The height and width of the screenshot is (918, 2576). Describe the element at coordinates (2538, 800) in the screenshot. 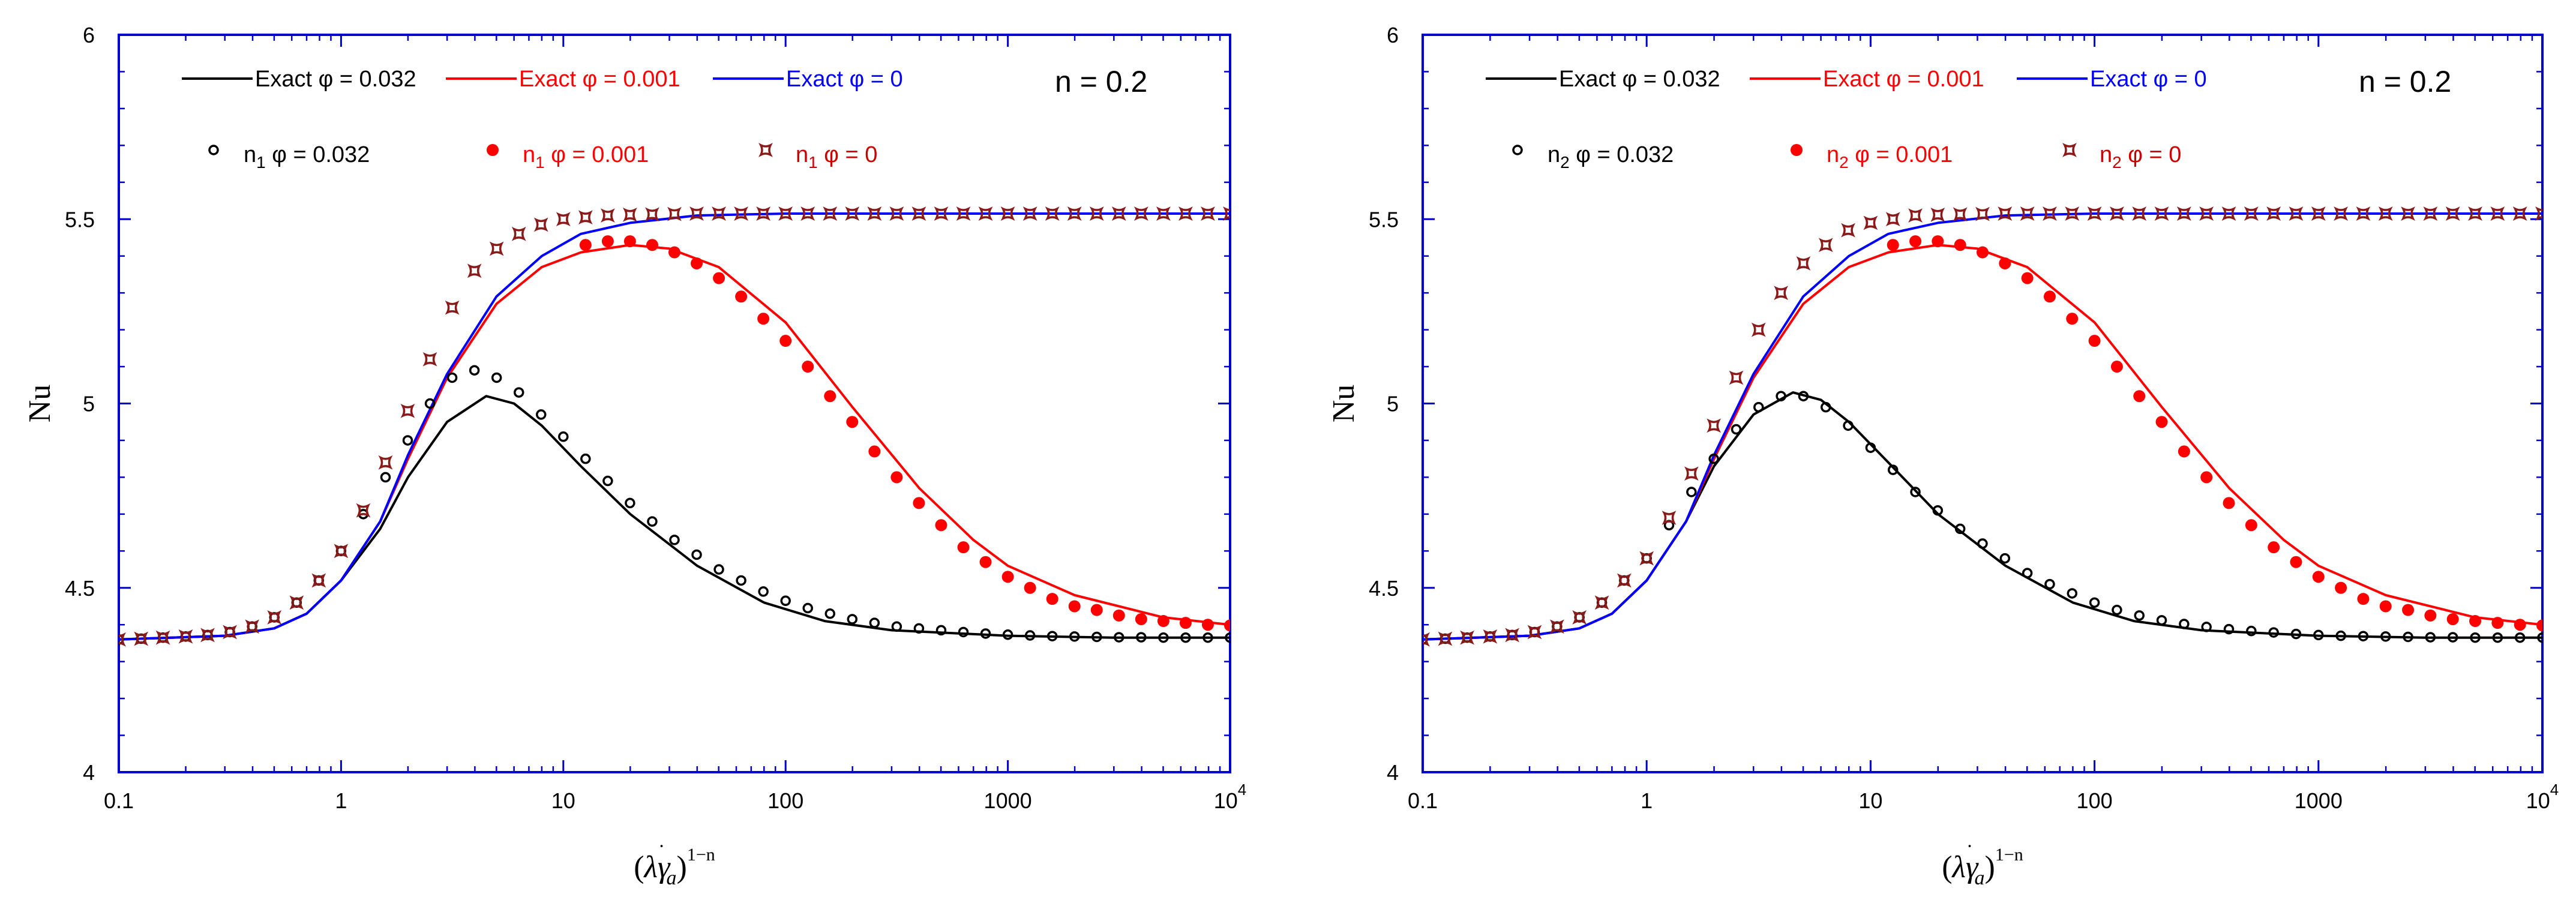

I see `x-tick-label-base: 10` at that location.